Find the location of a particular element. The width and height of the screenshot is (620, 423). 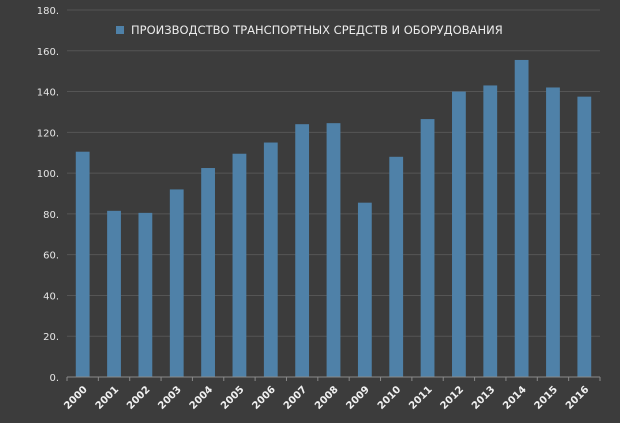

x-tick-label: 2013 is located at coordinates (483, 397).